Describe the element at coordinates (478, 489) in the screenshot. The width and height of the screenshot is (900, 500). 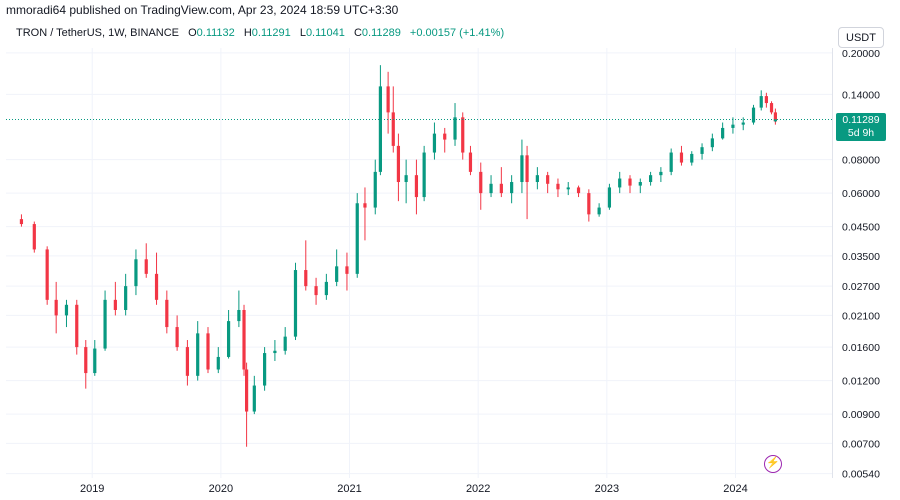
I see `x-tick-label: 2022` at that location.